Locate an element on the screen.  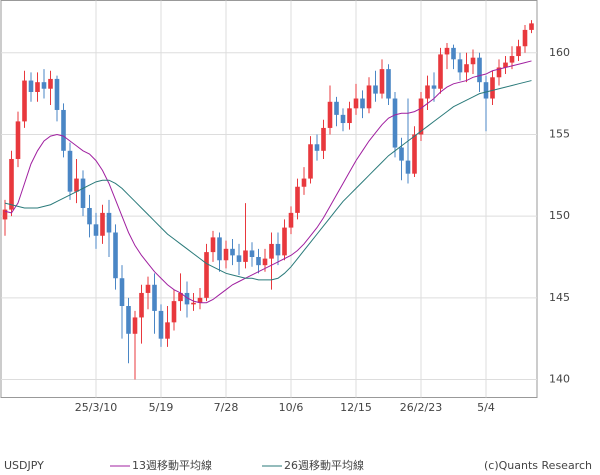
legend-label: 13週移動平均線 is located at coordinates (172, 465).